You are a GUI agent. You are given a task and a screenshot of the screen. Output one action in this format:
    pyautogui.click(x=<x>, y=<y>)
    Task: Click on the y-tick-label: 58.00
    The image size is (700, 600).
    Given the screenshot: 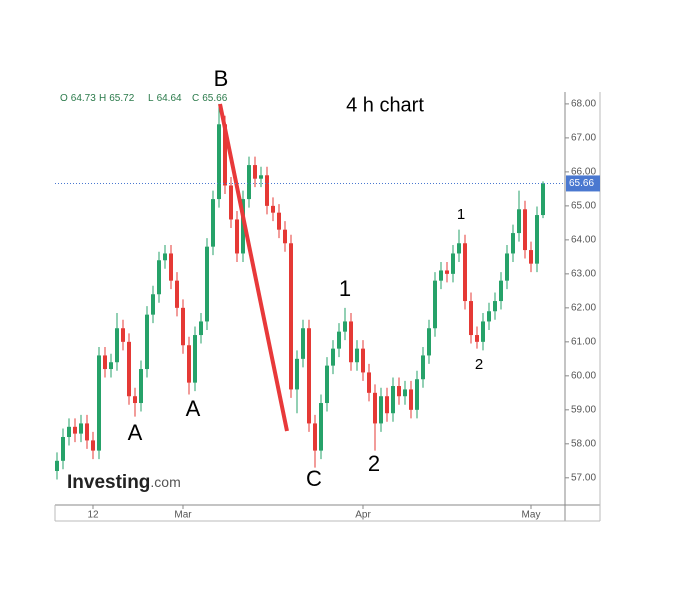 What is the action you would take?
    pyautogui.click(x=583, y=443)
    